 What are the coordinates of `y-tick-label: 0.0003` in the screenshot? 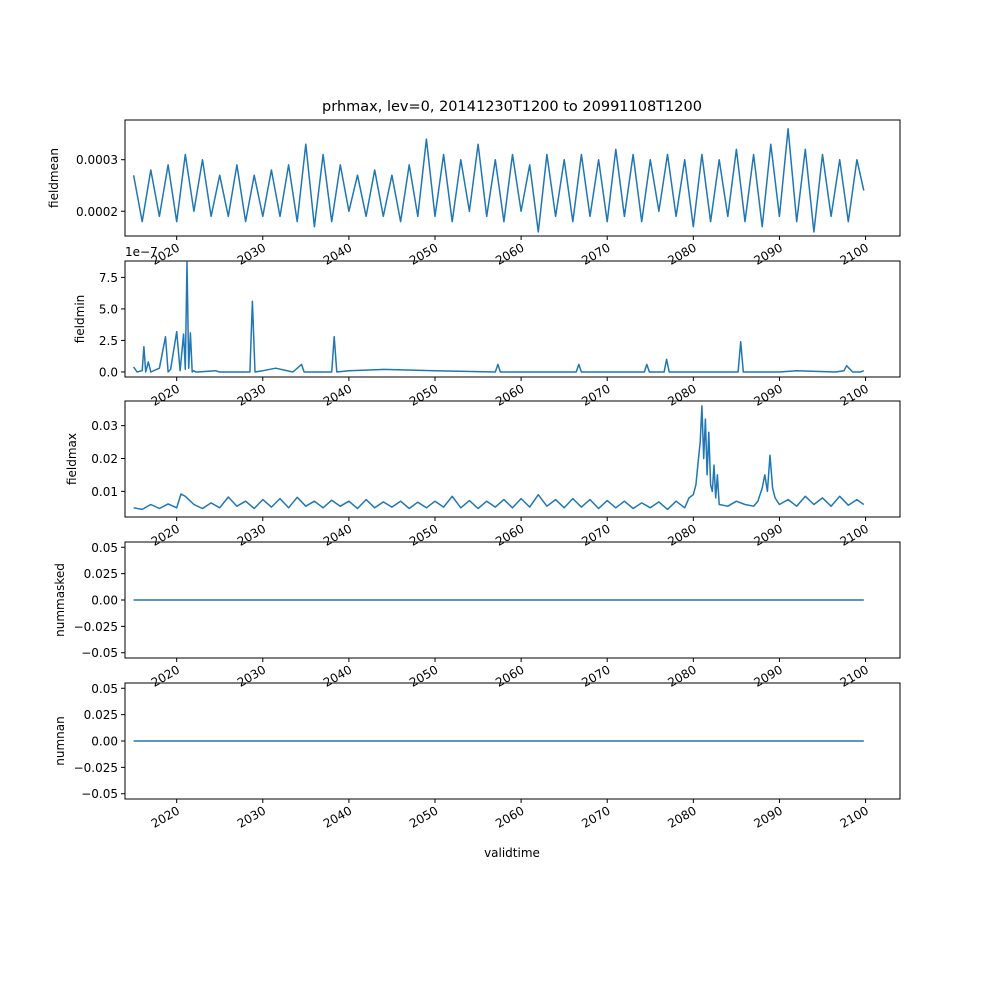 It's located at (97, 160).